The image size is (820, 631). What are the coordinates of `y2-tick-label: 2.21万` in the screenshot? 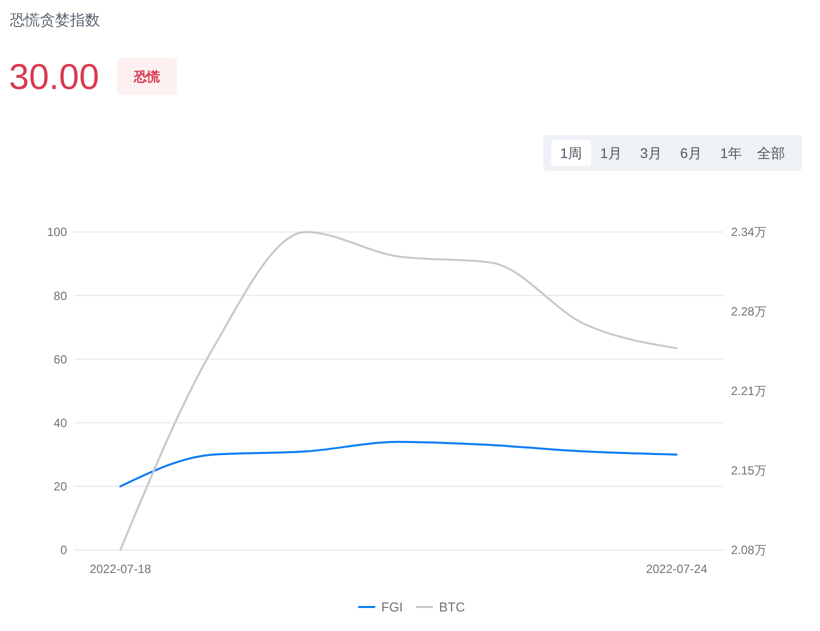 It's located at (748, 391).